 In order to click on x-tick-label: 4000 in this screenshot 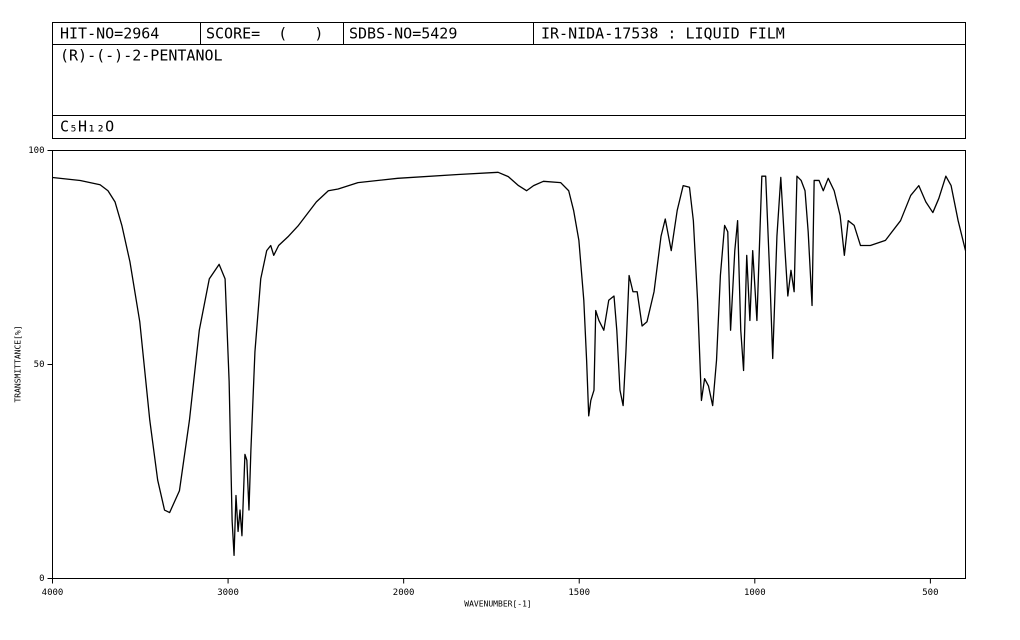, I will do `click(53, 593)`.